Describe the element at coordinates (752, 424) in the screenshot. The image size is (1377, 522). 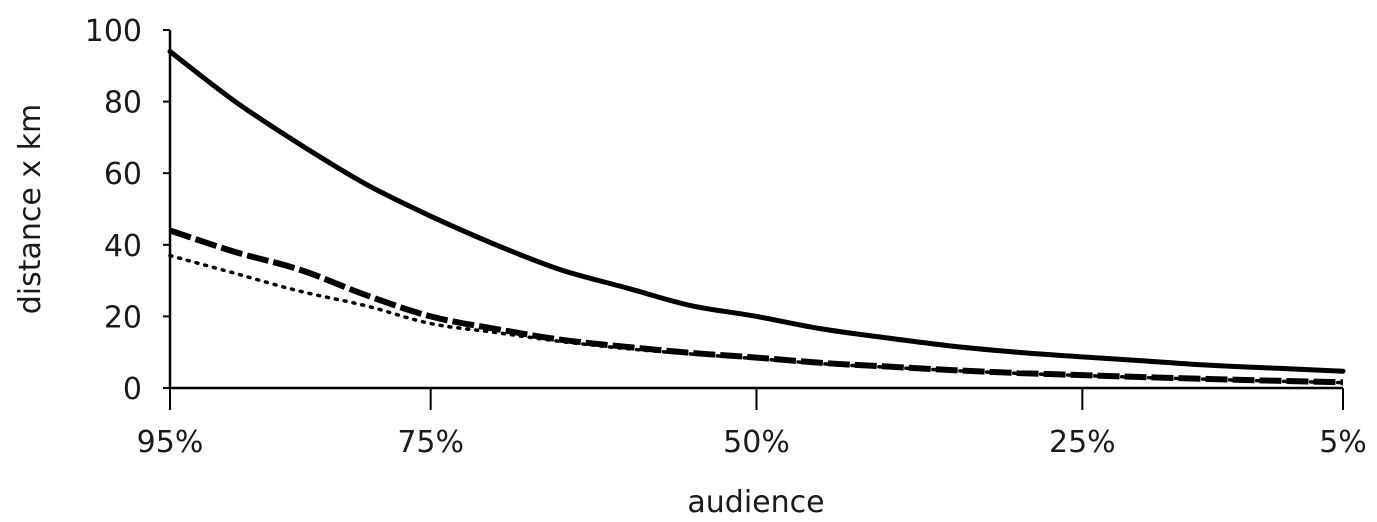
I see `x-tick-group: 95% 75% 50% 25% 5%` at that location.